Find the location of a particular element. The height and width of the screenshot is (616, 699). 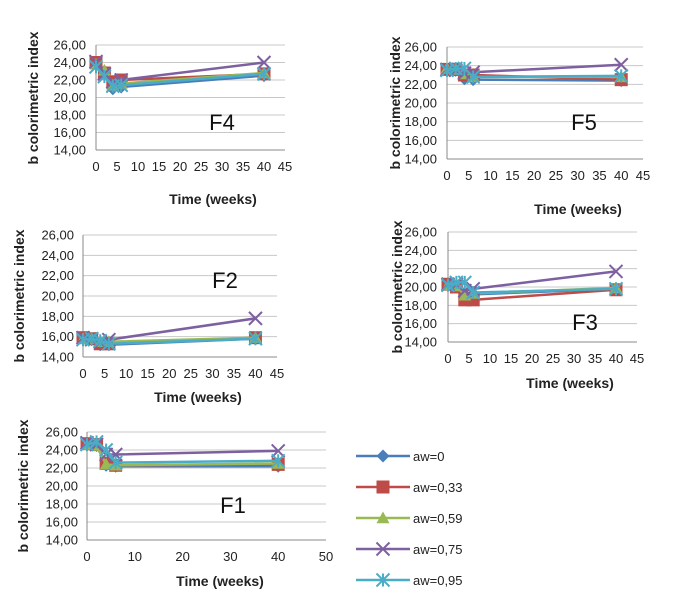

legend: aw=0 aw=0,33 aw=0,59 aw=0,75 aw=0,95 is located at coordinates (409, 518).